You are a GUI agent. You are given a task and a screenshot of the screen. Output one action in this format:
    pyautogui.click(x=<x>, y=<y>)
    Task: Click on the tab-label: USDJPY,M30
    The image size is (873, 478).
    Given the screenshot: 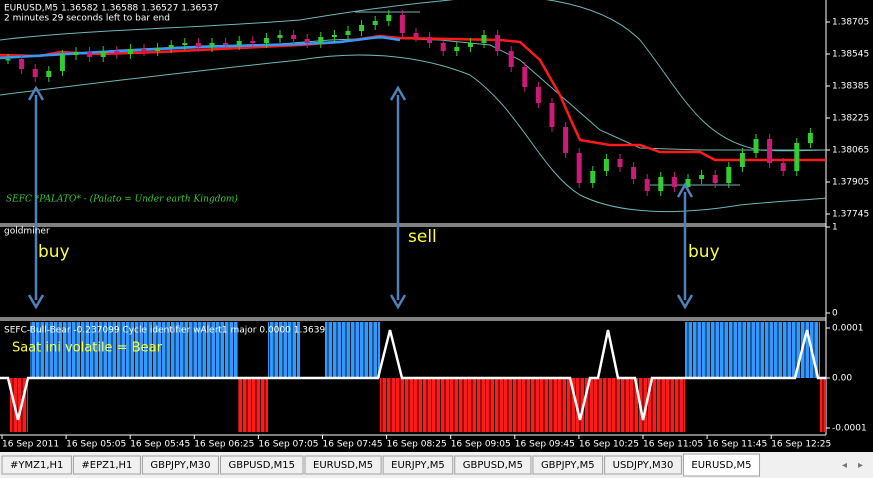 What is the action you would take?
    pyautogui.click(x=643, y=465)
    